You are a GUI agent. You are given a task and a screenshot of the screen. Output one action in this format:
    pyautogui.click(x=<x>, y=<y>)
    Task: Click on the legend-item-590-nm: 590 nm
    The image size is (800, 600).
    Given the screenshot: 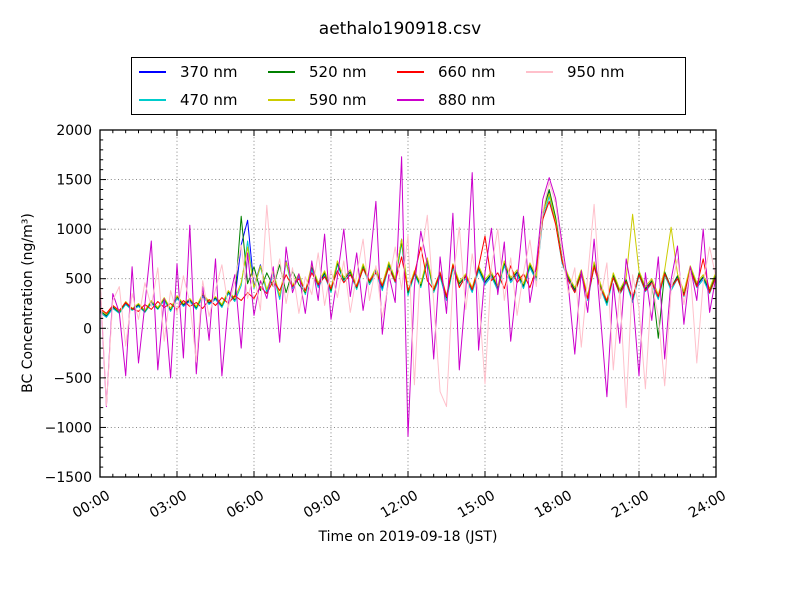 What is the action you would take?
    pyautogui.click(x=332, y=100)
    